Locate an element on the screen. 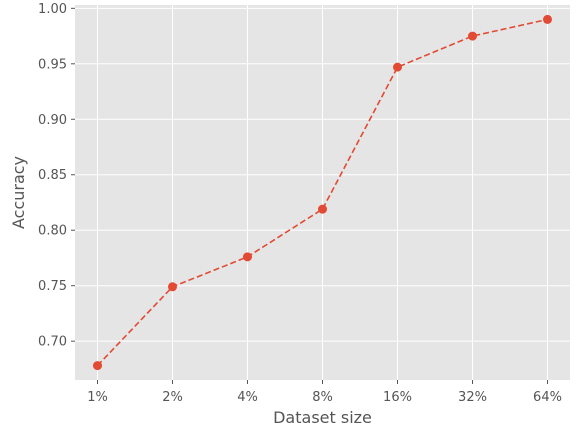  x-tick-label: 16% is located at coordinates (397, 397).